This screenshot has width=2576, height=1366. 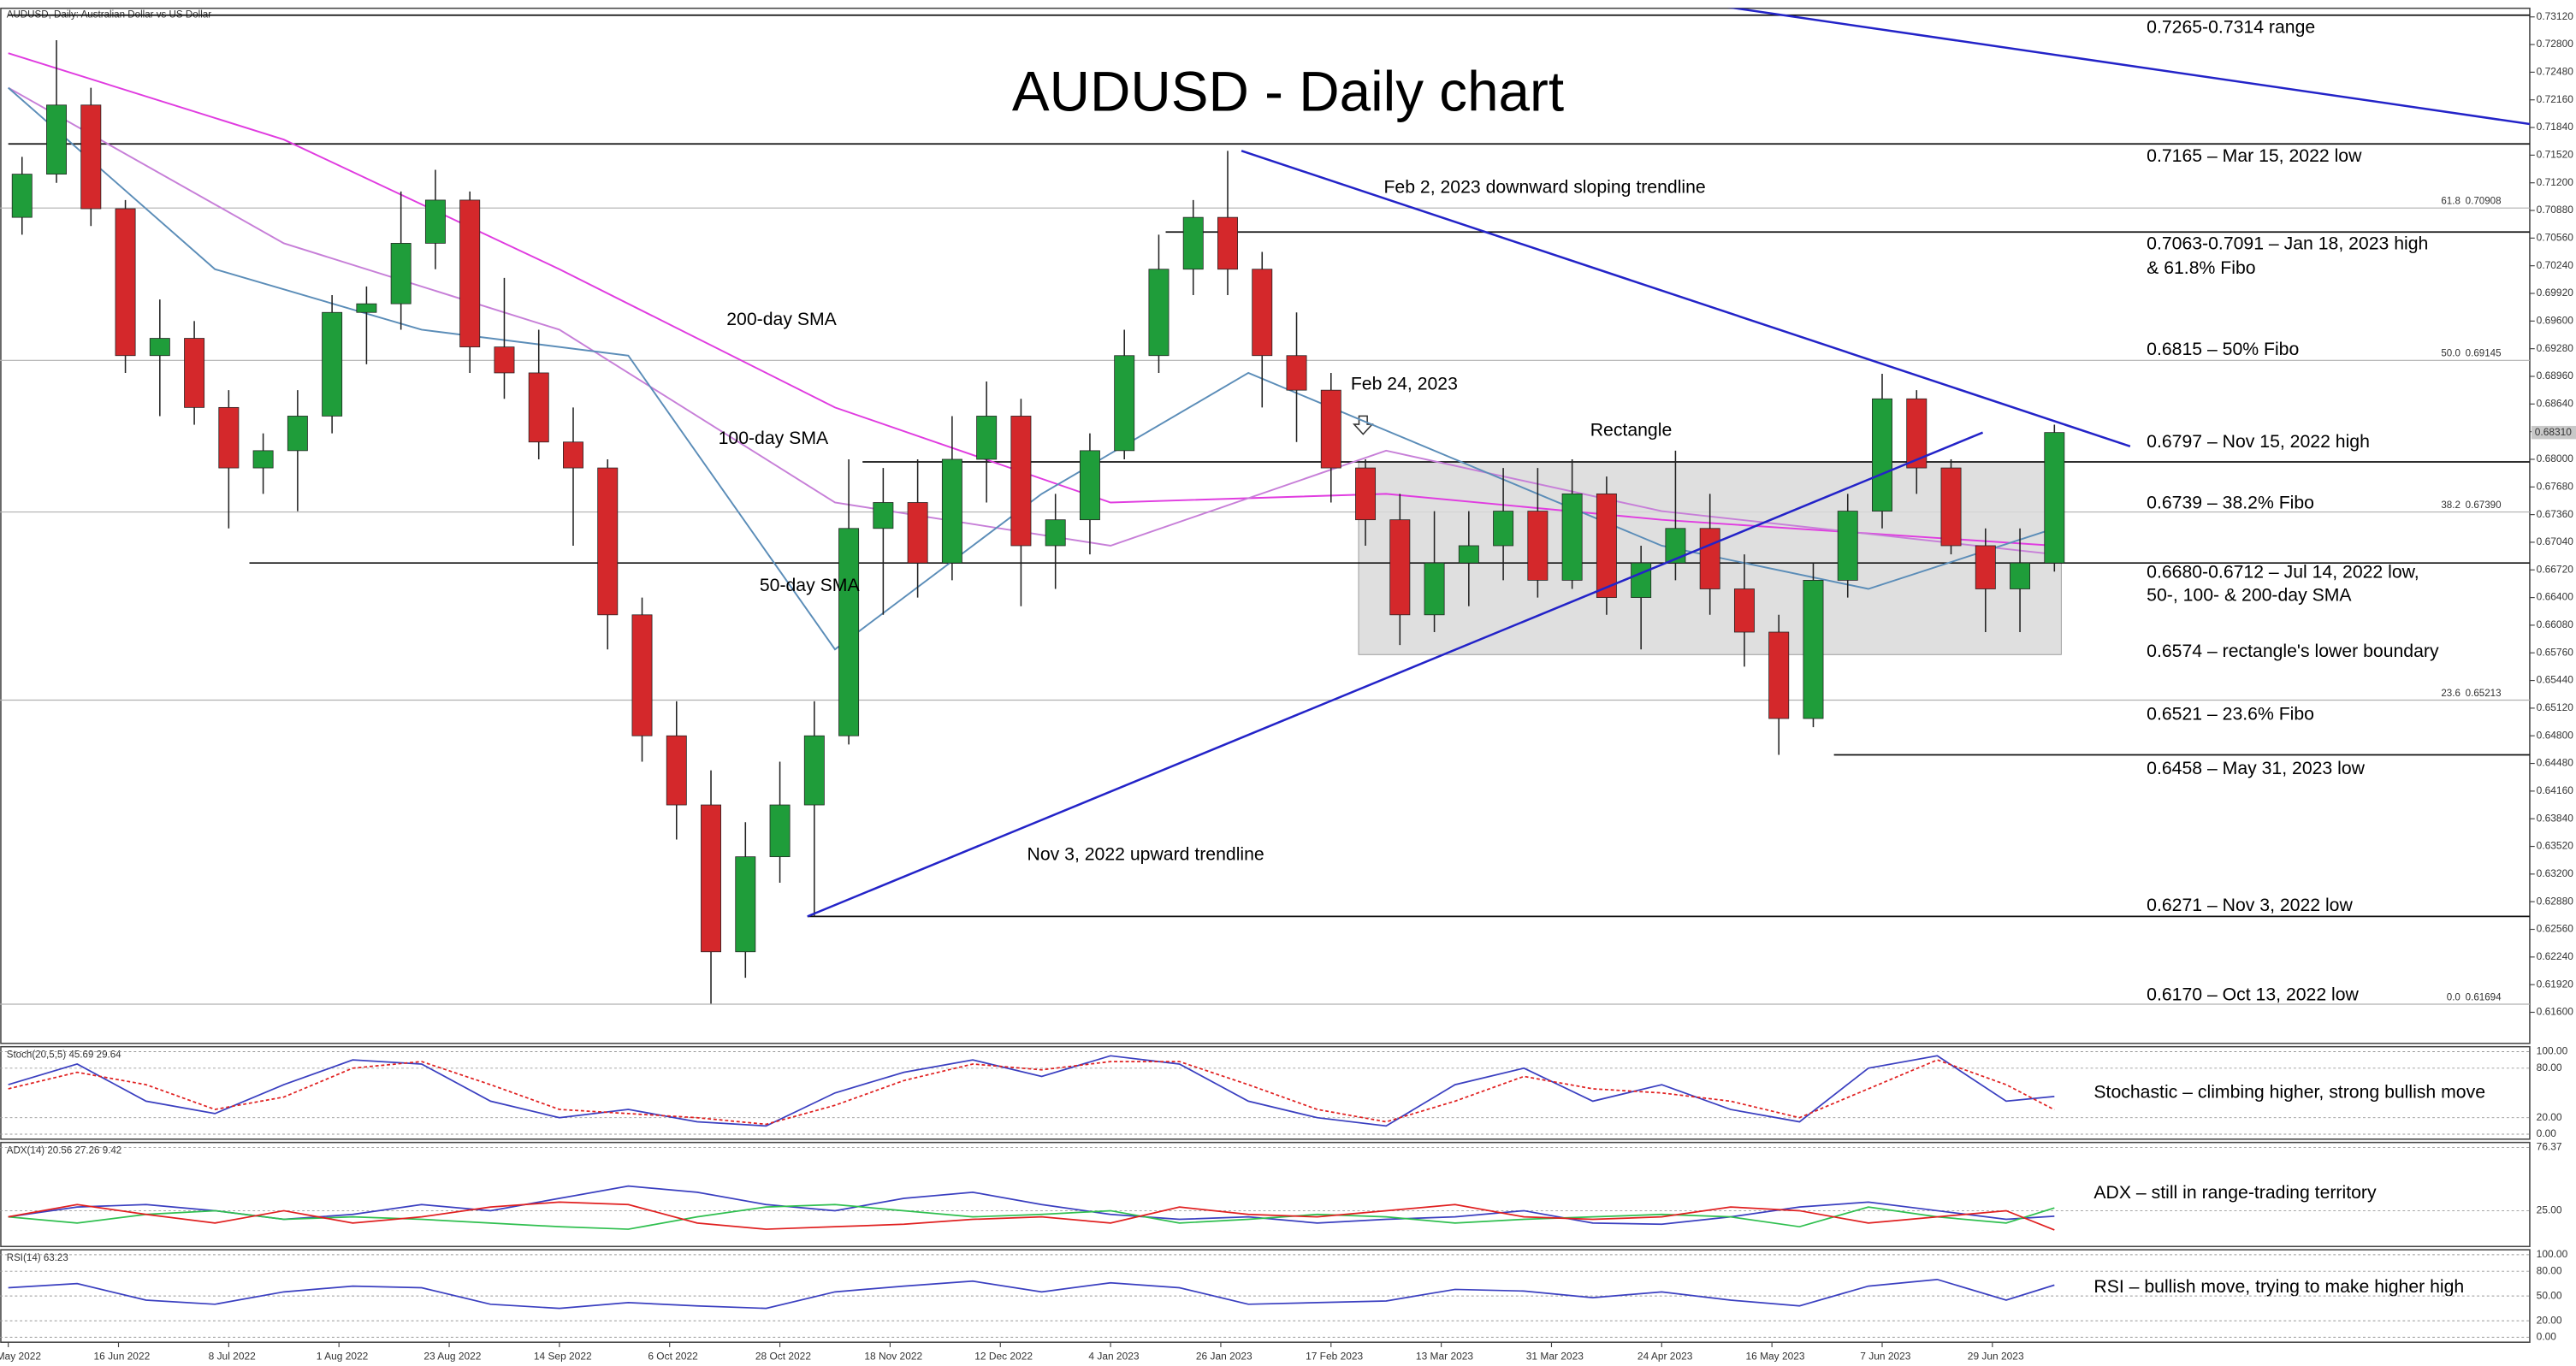 I want to click on y-tick-label: 0.65440, so click(x=2555, y=680).